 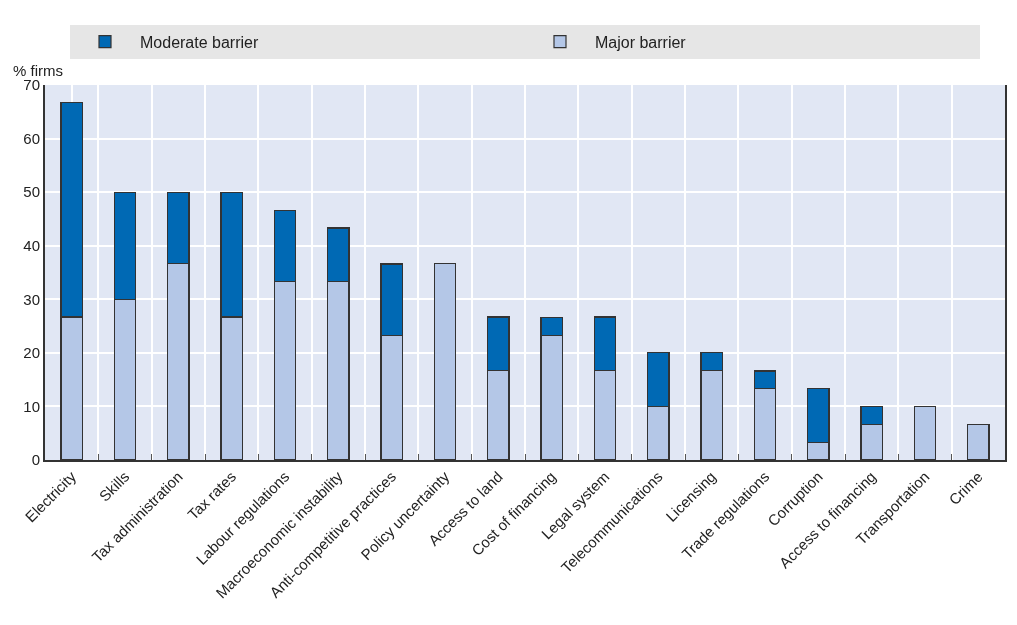 What do you see at coordinates (38, 70) in the screenshot?
I see `y-axis-title: % firms` at bounding box center [38, 70].